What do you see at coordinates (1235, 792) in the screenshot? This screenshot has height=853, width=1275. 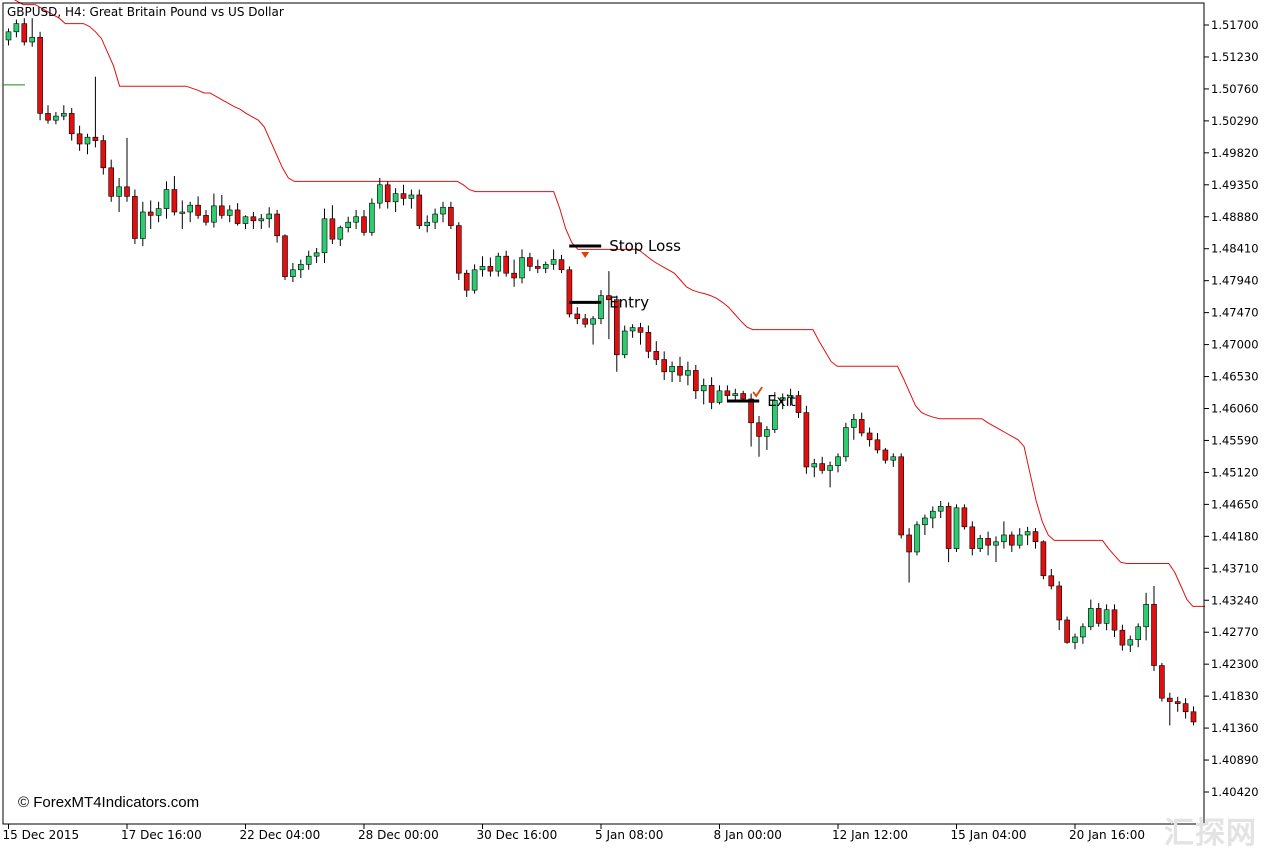 I see `y-tick-label: 1.40420` at bounding box center [1235, 792].